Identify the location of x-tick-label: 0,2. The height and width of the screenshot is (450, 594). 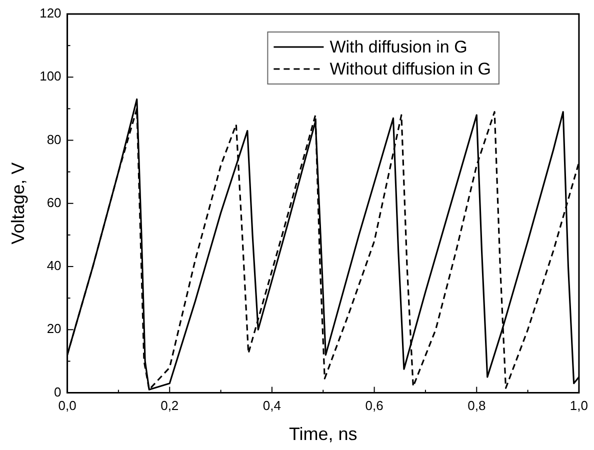
(169, 406).